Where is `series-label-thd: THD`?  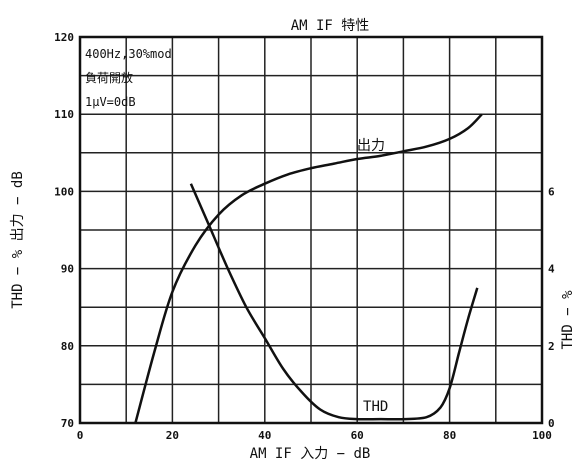 series-label-thd: THD is located at coordinates (375, 407).